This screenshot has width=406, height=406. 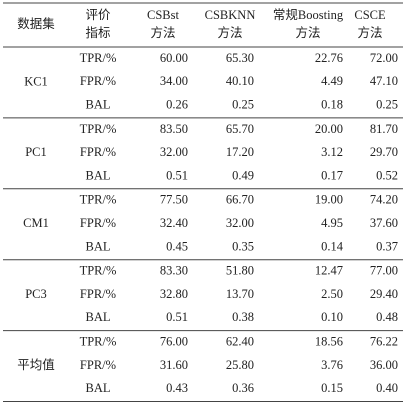 What do you see at coordinates (174, 81) in the screenshot?
I see `value-cell: 34.00` at bounding box center [174, 81].